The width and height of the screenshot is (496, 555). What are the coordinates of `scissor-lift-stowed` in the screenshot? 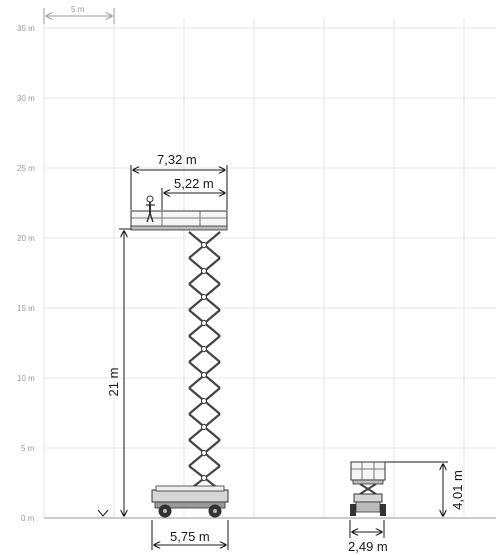 It's located at (368, 488).